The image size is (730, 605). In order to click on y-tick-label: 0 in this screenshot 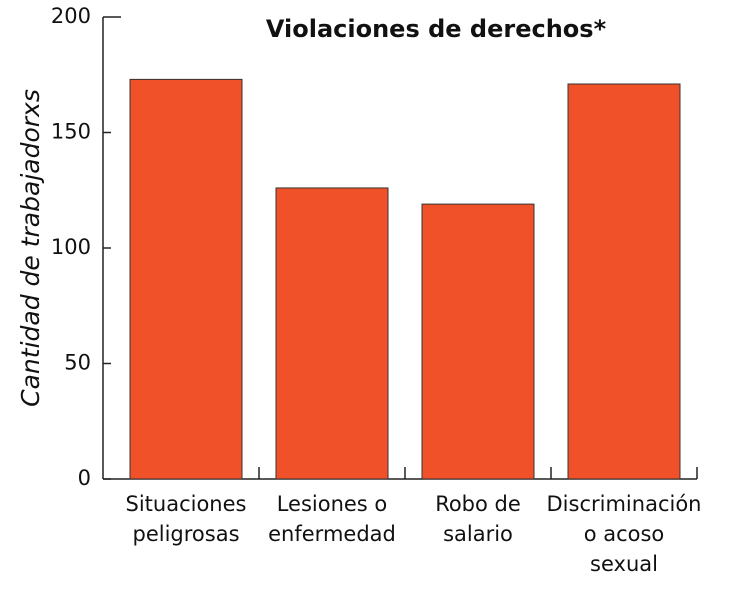, I will do `click(84, 478)`.